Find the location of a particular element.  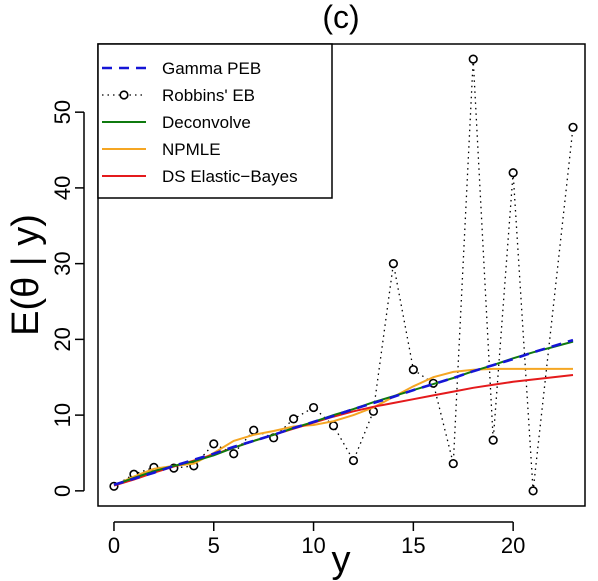

ds-elastic-bayes-line is located at coordinates (343, 430).